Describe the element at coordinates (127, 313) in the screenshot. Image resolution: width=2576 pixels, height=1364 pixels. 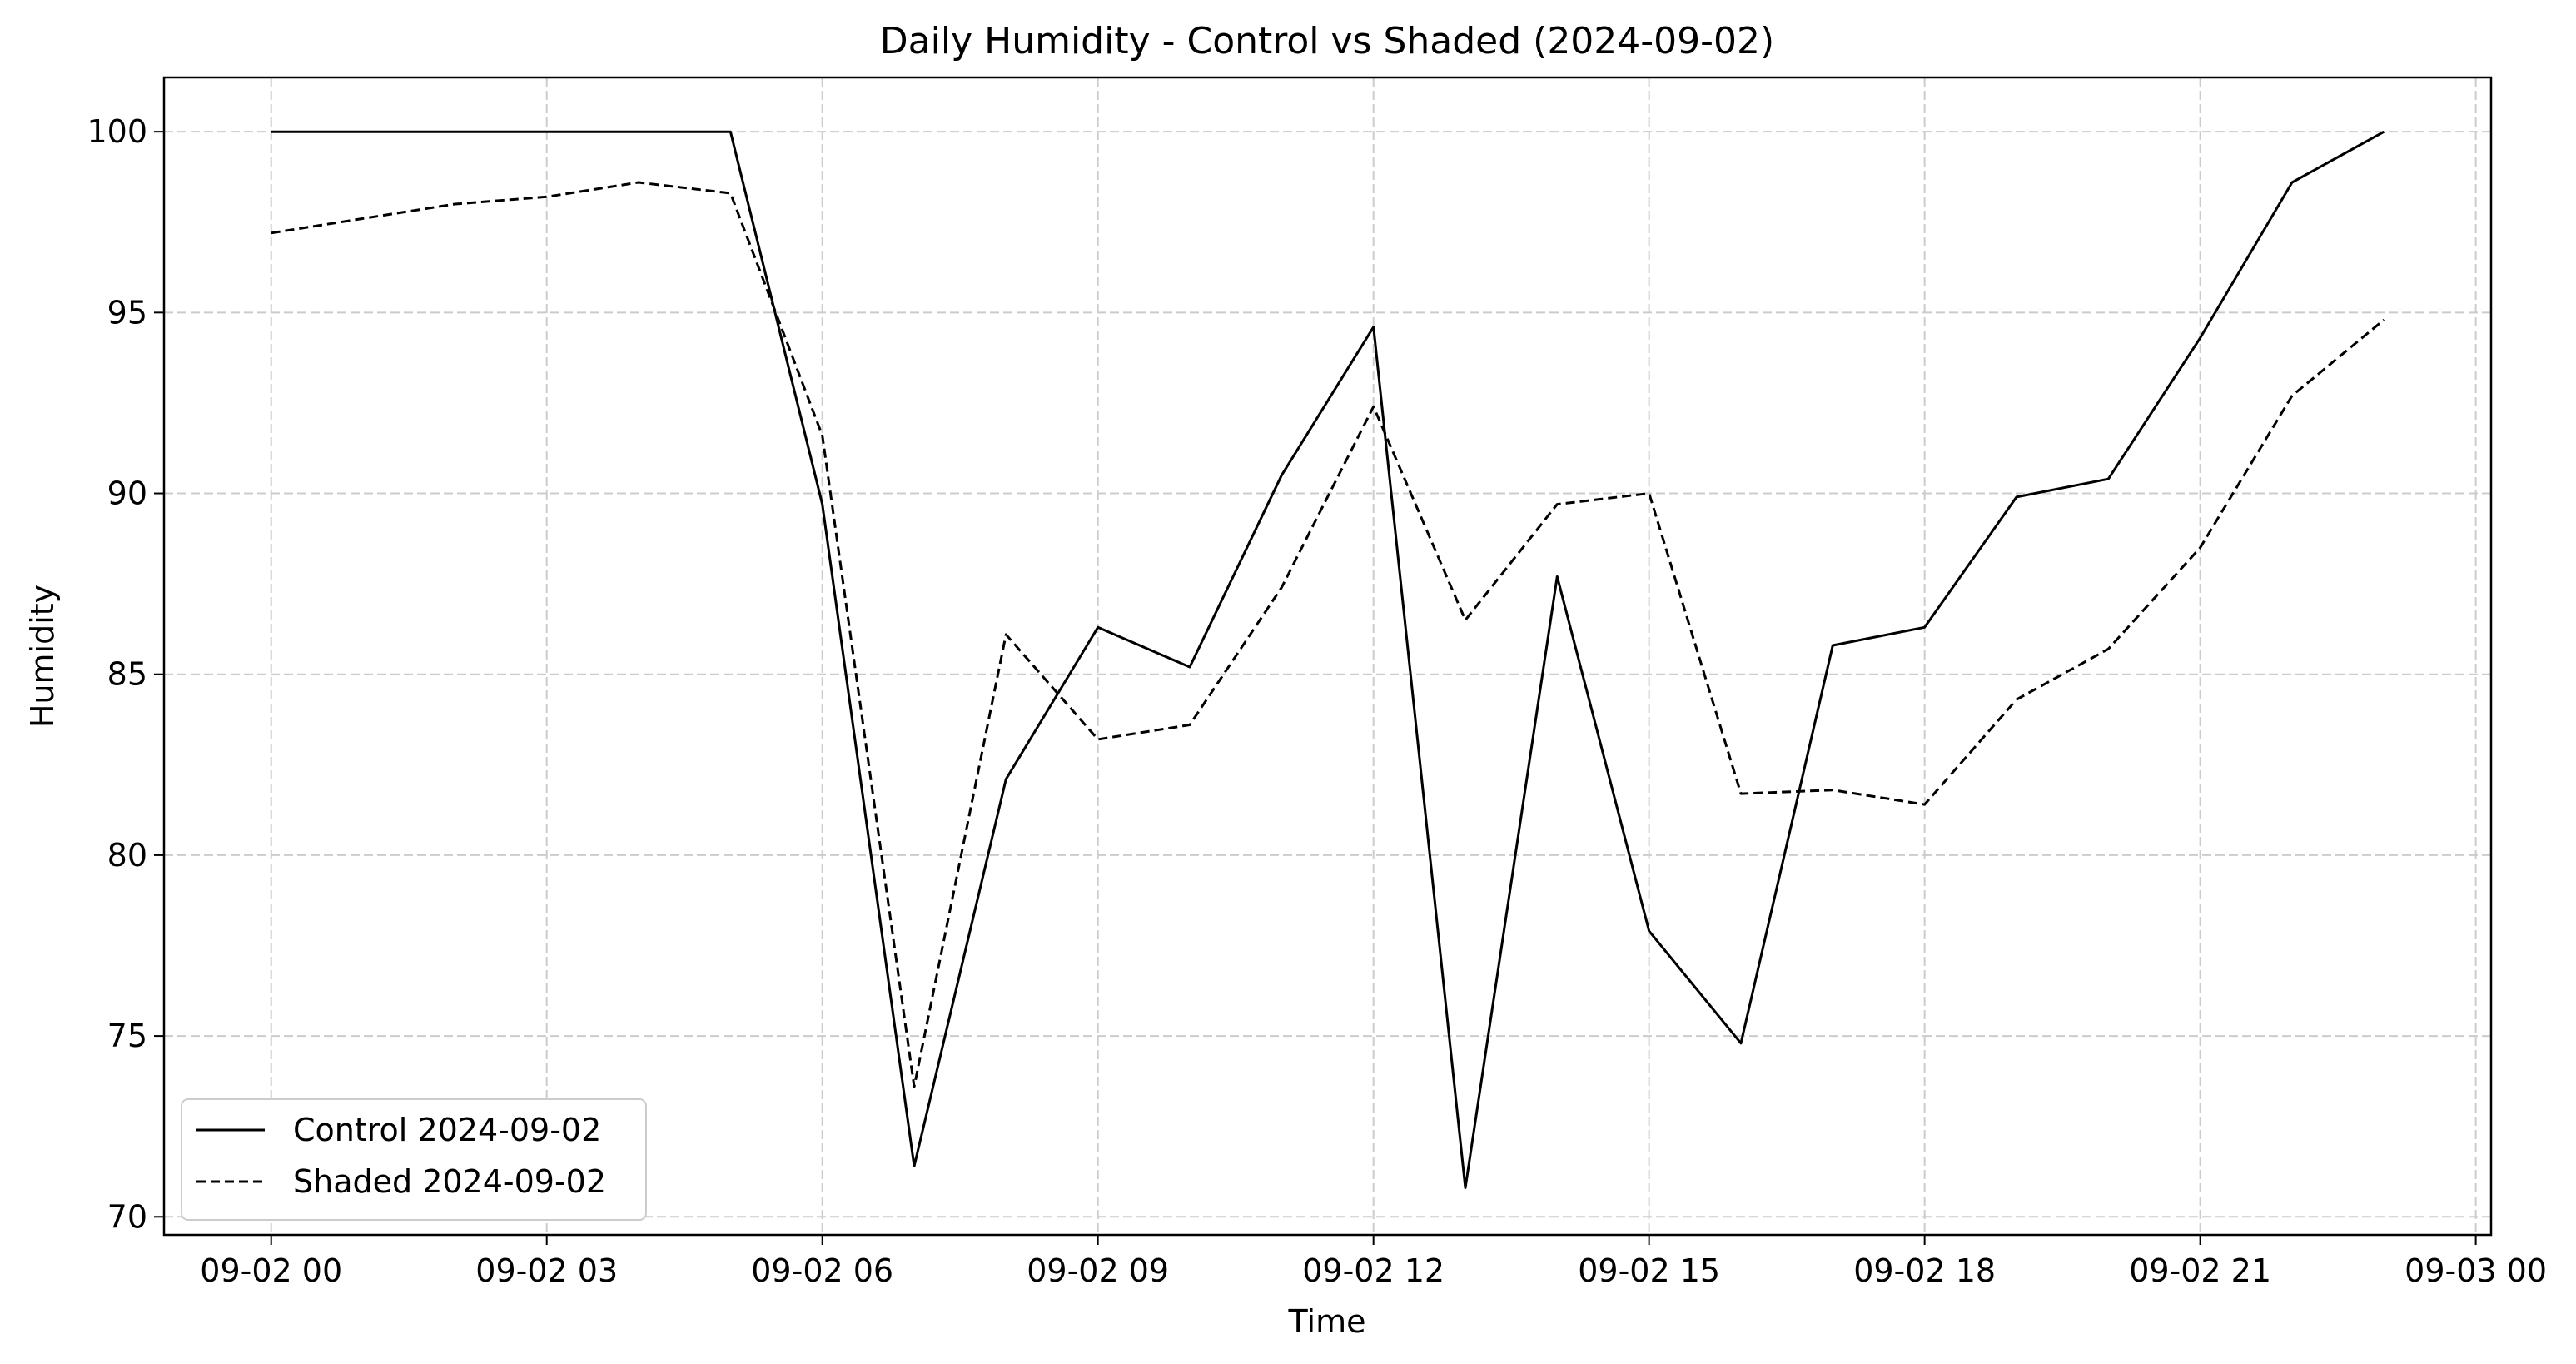
I see `y-tick-label: 95` at that location.